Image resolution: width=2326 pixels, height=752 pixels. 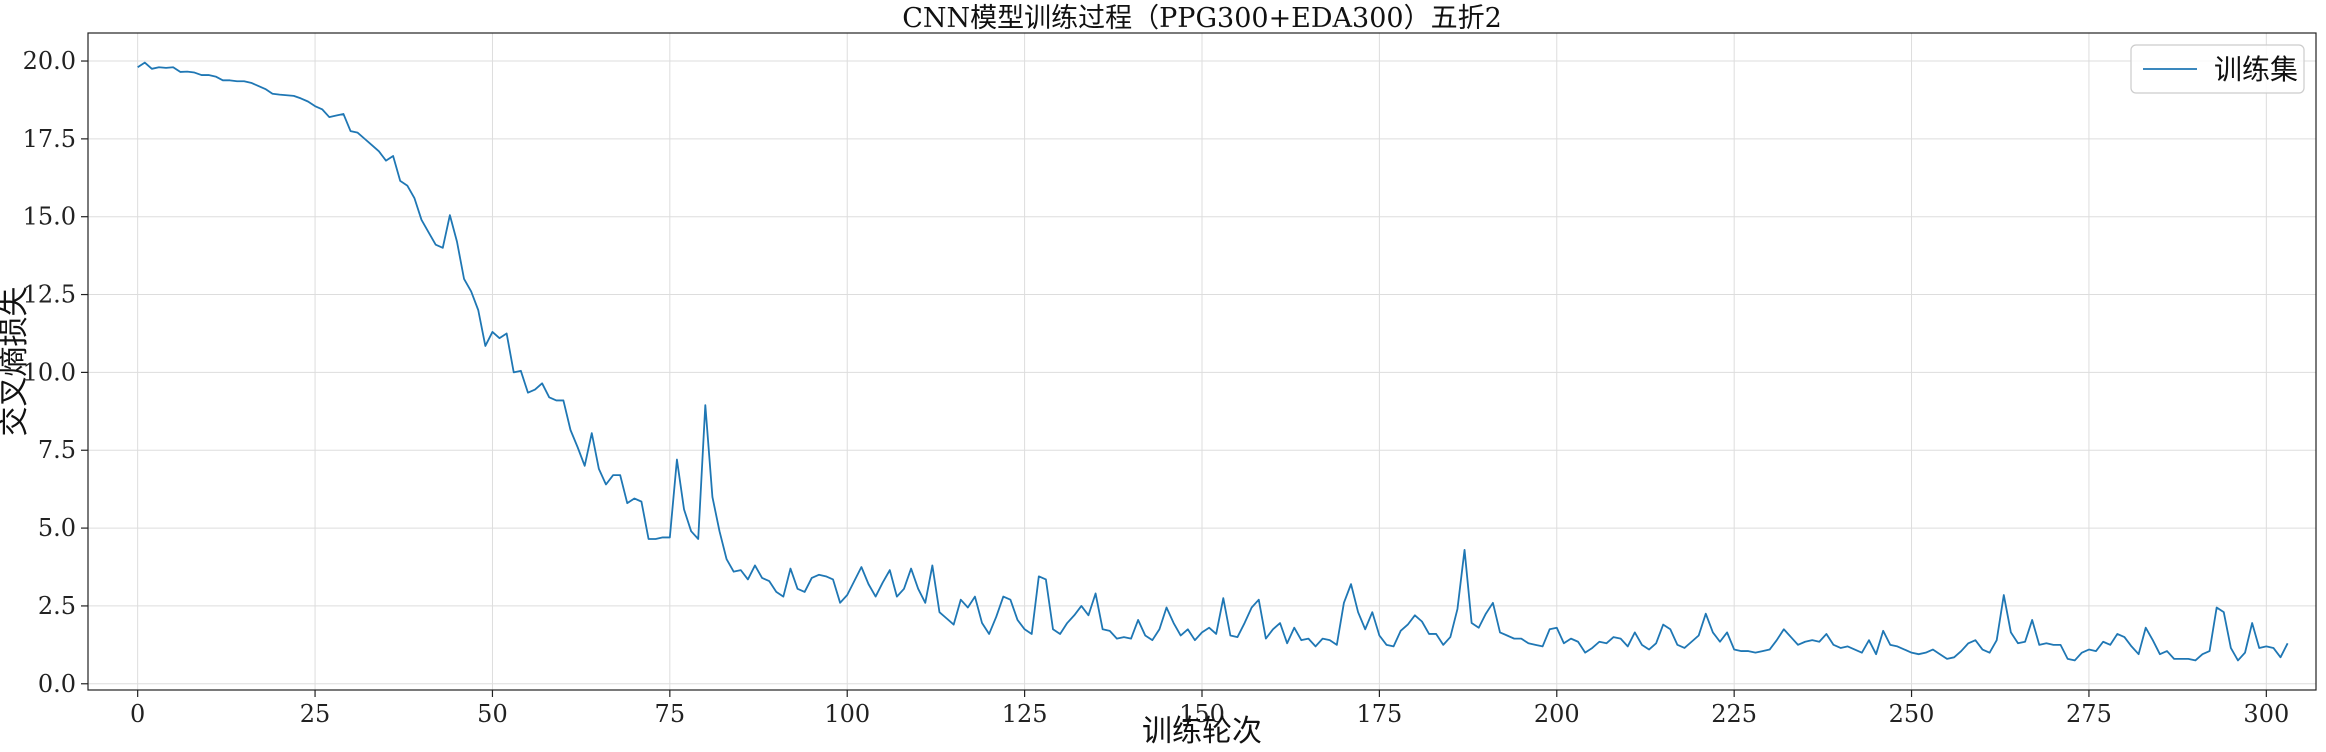 I want to click on x-tick-label: 175, so click(x=1379, y=714).